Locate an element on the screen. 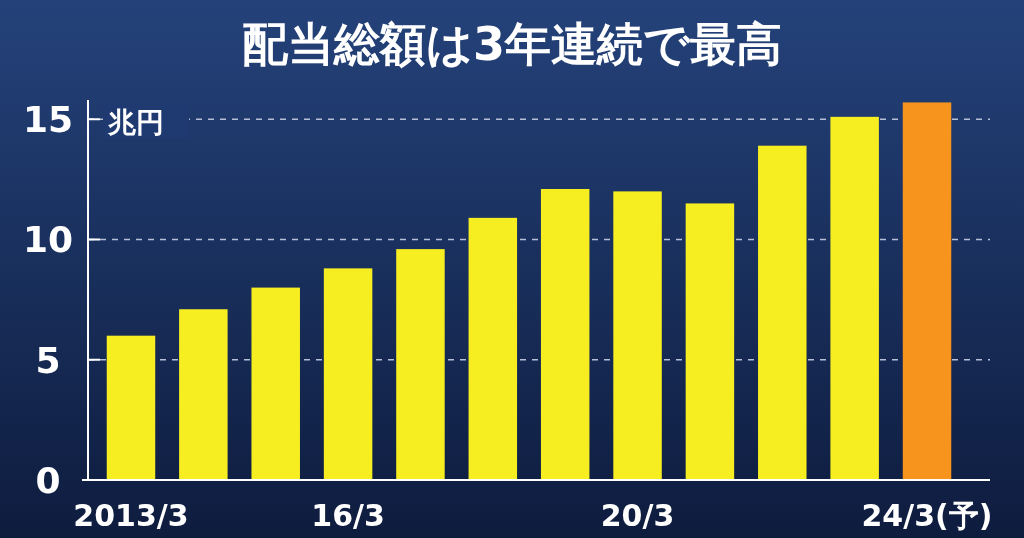  y-tick-label: 10 is located at coordinates (48, 240).